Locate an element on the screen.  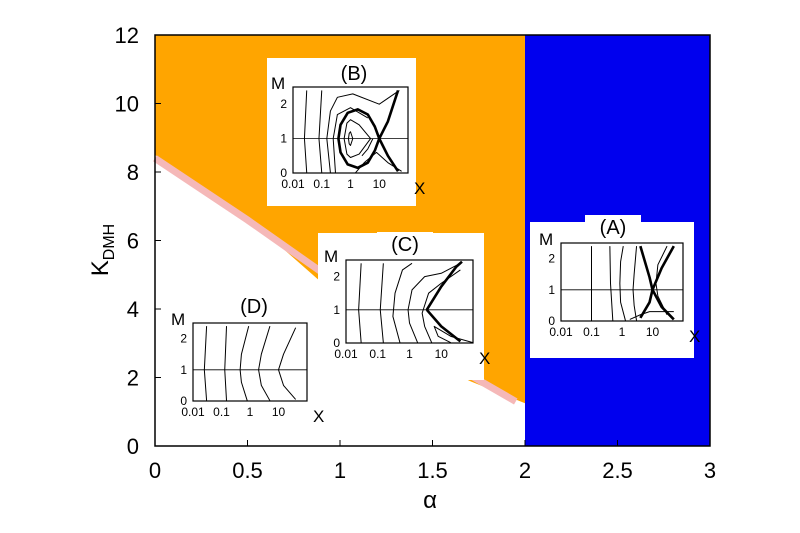
x-tick-label: 3 is located at coordinates (710, 470).